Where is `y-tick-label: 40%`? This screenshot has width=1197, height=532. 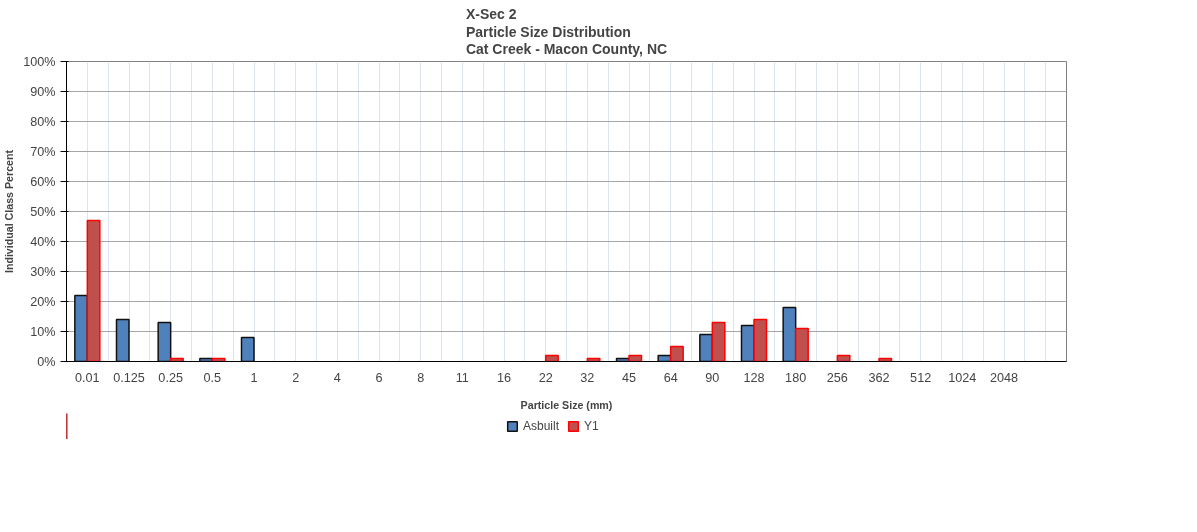 y-tick-label: 40% is located at coordinates (43, 241).